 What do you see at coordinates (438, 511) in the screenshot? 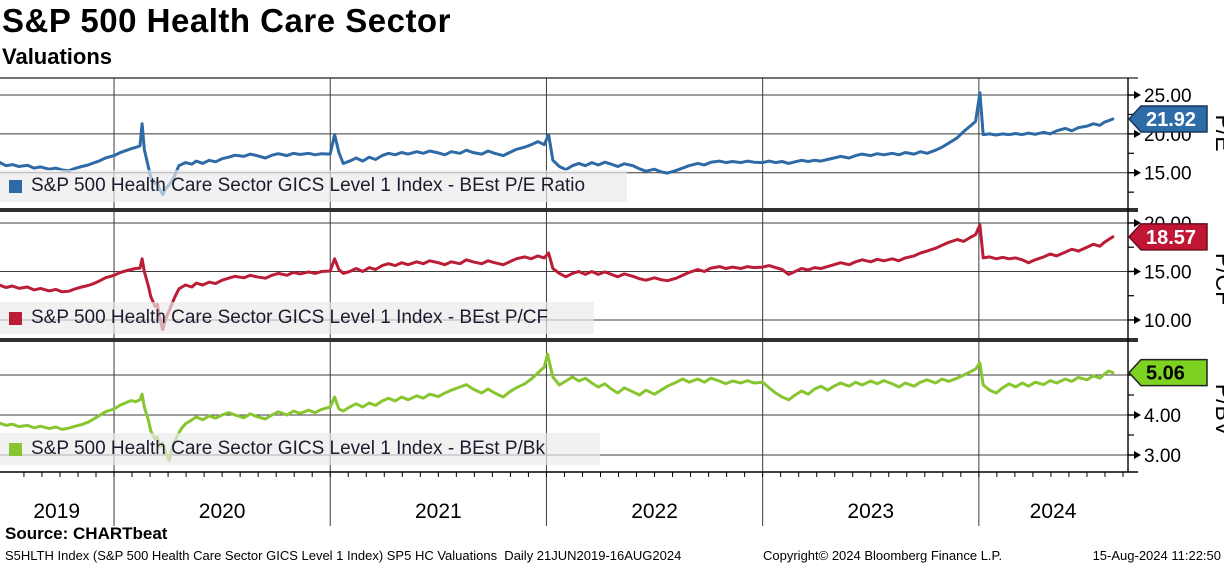
I see `x-tick-2021: 2021` at bounding box center [438, 511].